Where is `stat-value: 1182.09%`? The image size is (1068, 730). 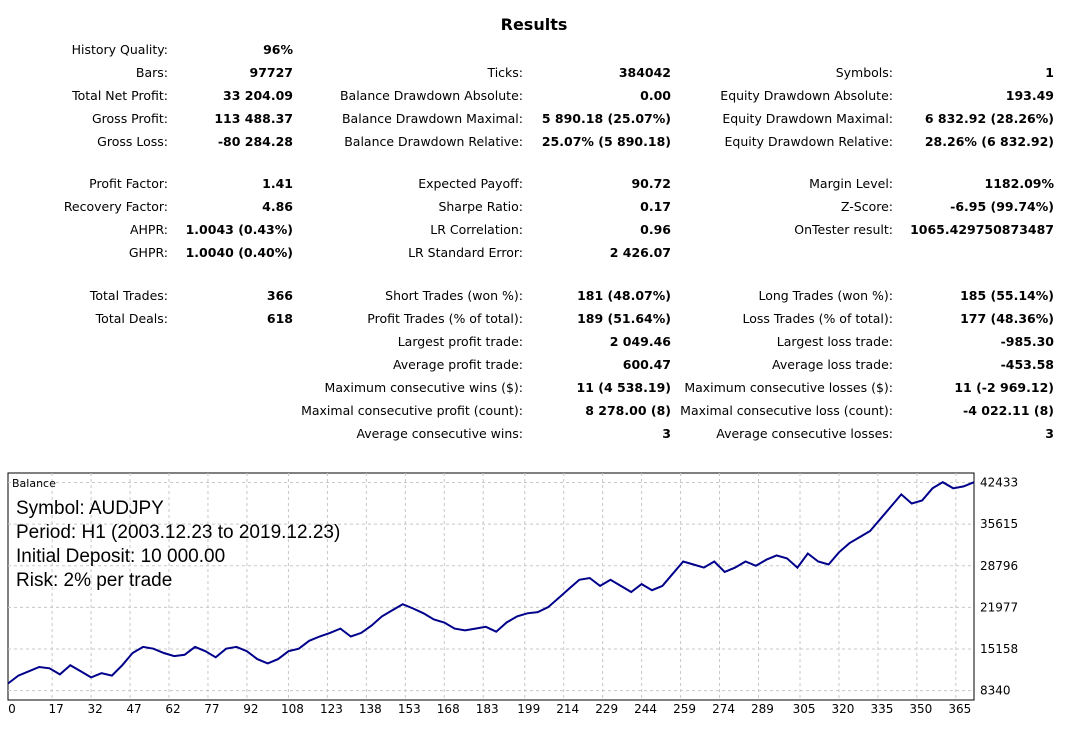
stat-value: 1182.09% is located at coordinates (1019, 183).